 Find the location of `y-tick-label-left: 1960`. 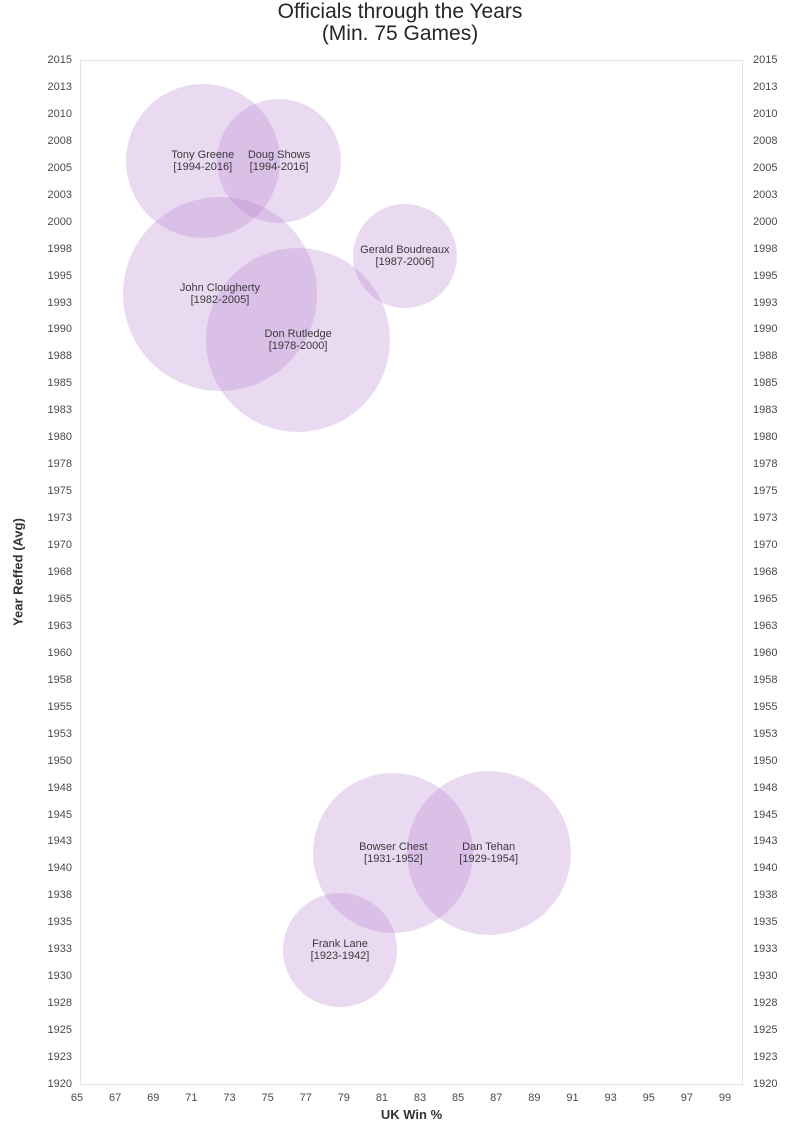

y-tick-label-left: 1960 is located at coordinates (59, 652).